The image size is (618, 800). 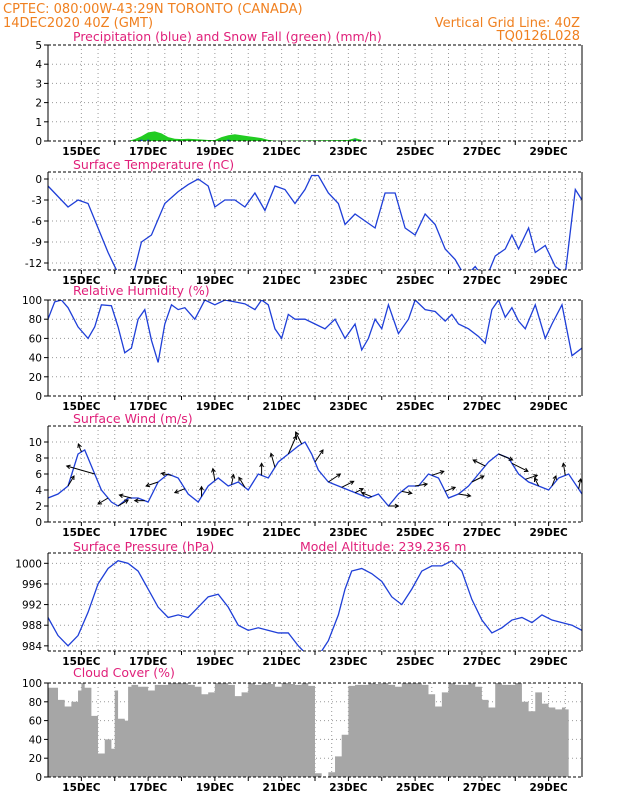 What do you see at coordinates (81, 407) in the screenshot?
I see `rh-x-tick-label: 15DEC` at bounding box center [81, 407].